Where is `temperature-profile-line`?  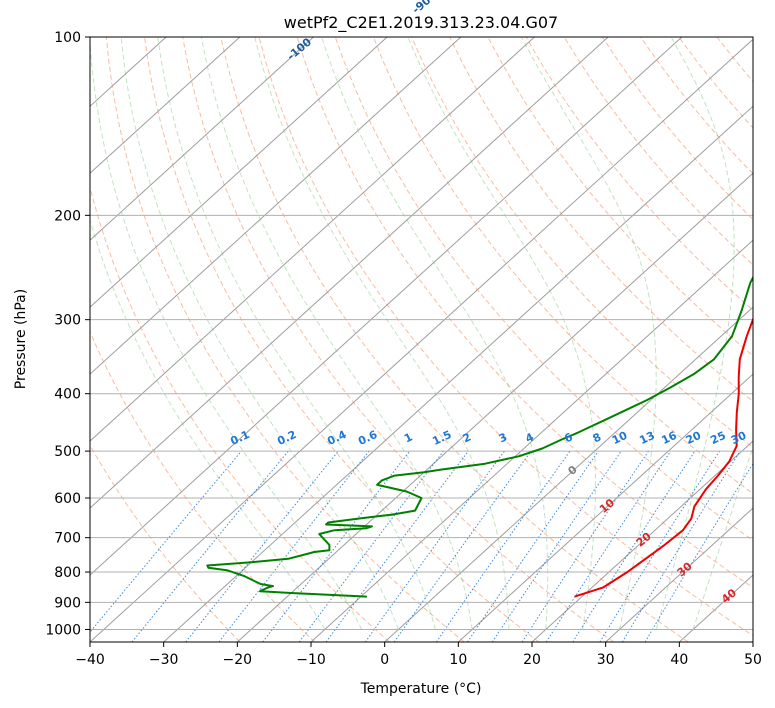
temperature-profile-line is located at coordinates (663, 457).